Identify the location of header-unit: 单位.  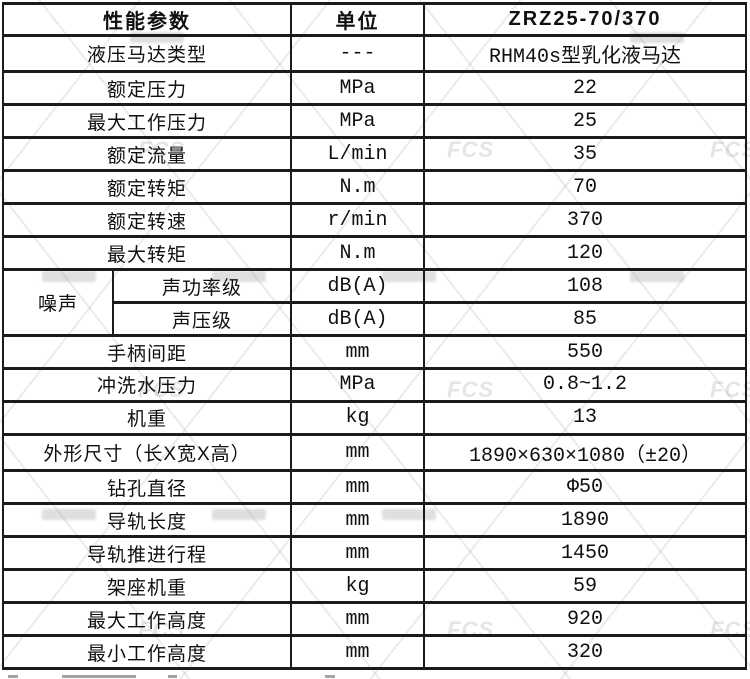
(357, 19).